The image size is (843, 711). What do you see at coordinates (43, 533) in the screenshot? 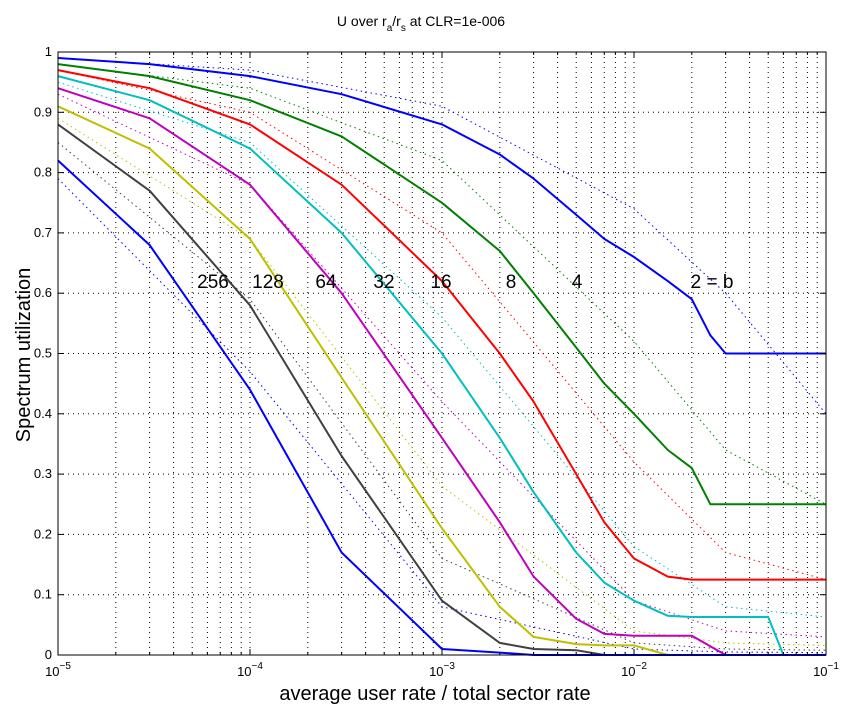
I see `y-tick-label: 0.2` at bounding box center [43, 533].